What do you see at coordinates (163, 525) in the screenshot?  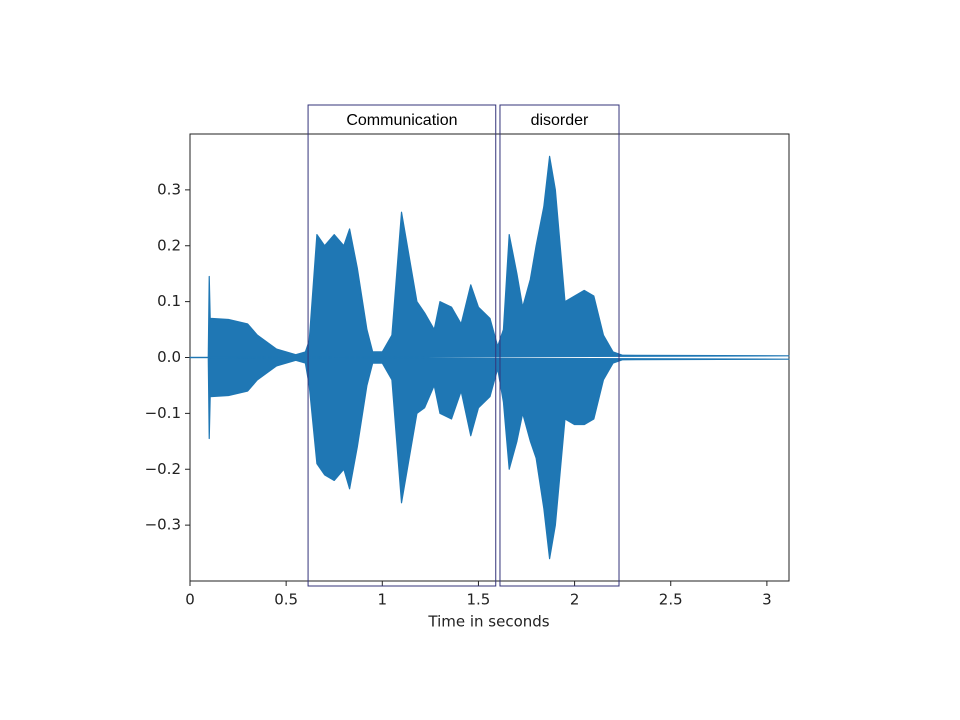 I see `y-tick-label: −0.3` at bounding box center [163, 525].